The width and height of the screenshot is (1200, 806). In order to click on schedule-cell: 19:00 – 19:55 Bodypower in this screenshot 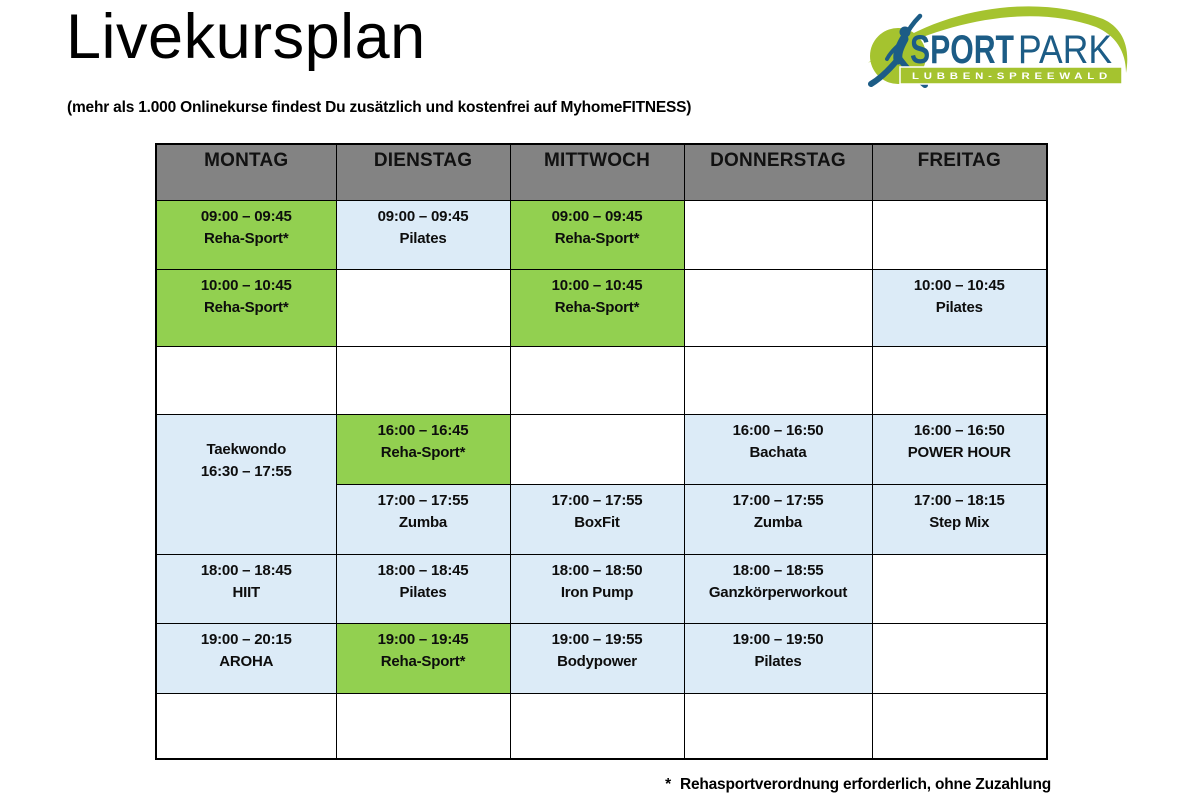, I will do `click(597, 658)`.